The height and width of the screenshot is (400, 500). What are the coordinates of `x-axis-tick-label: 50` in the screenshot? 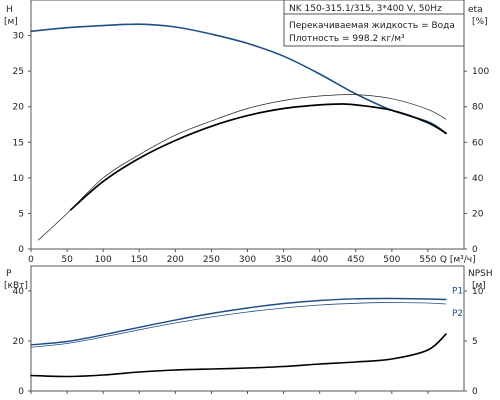 It's located at (67, 260).